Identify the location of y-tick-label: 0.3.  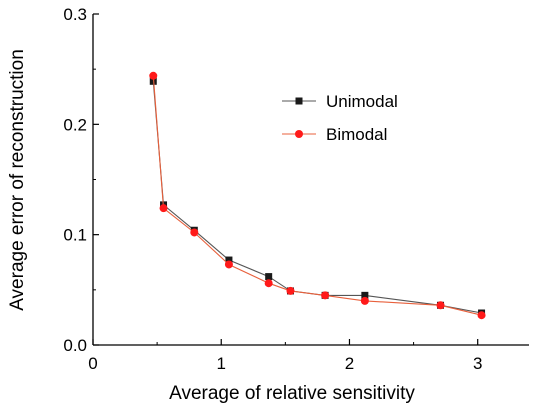
(75, 14).